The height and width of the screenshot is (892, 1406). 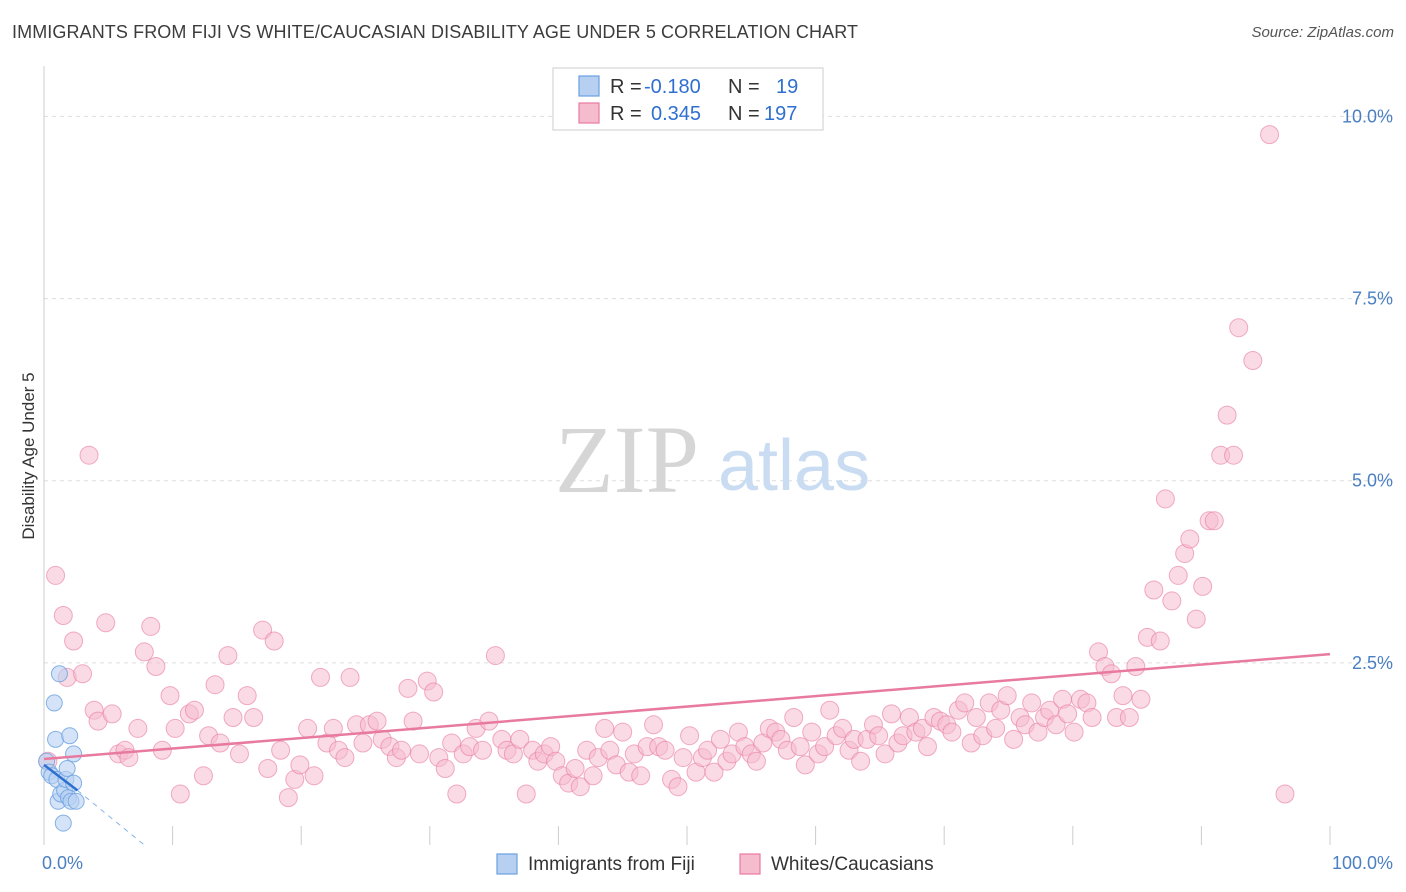 I want to click on x-tick-label-max: 100.0%, so click(x=1362, y=863).